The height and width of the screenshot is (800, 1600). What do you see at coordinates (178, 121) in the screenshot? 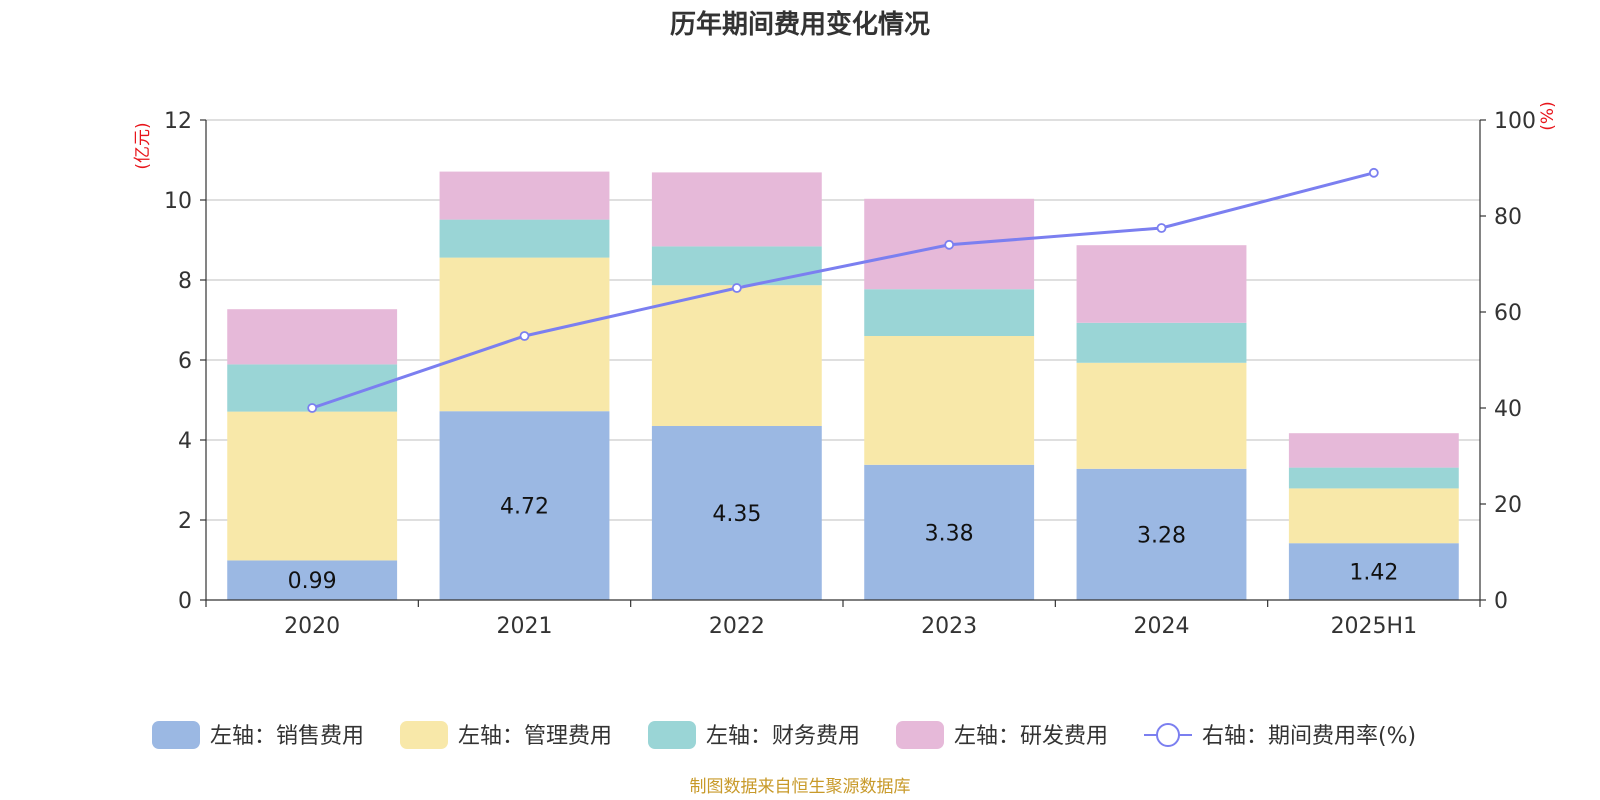
I see `left-tick-label: 12` at bounding box center [178, 121].